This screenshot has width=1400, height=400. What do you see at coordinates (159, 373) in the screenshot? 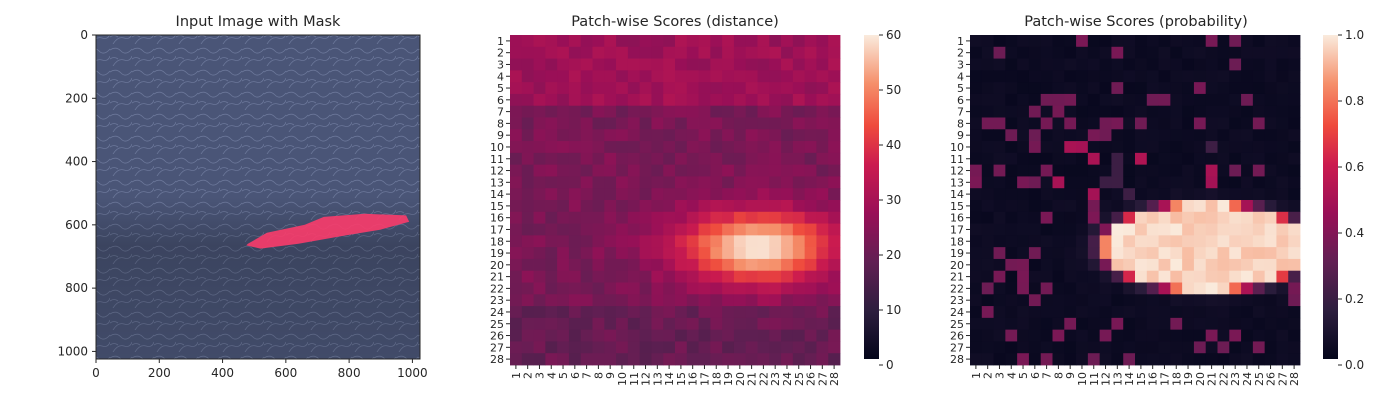
I see `image-x-tick-label: 200` at bounding box center [159, 373].